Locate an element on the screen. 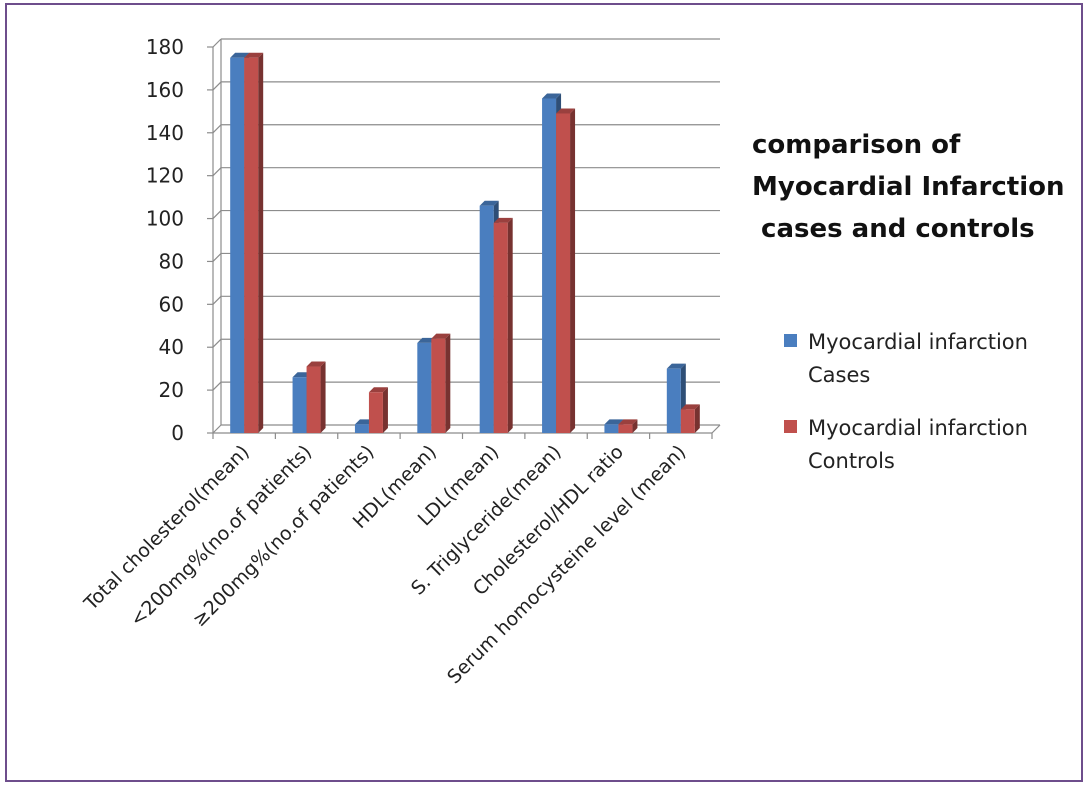 The image size is (1088, 786). y-tick-labels: 0 20 40 60 80 100 120 140 160 180 is located at coordinates (165, 240).